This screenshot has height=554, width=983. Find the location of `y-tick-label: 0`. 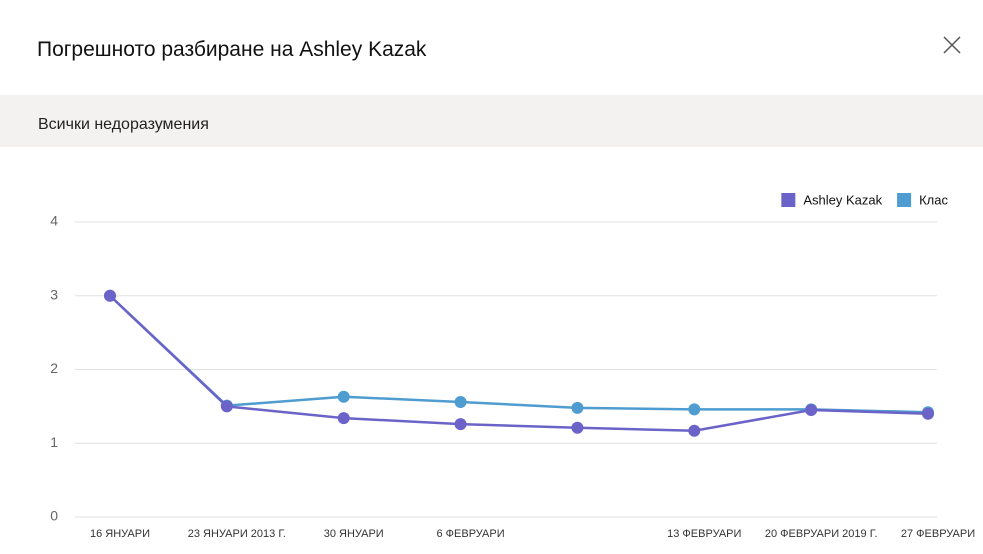

y-tick-label: 0 is located at coordinates (54, 516).